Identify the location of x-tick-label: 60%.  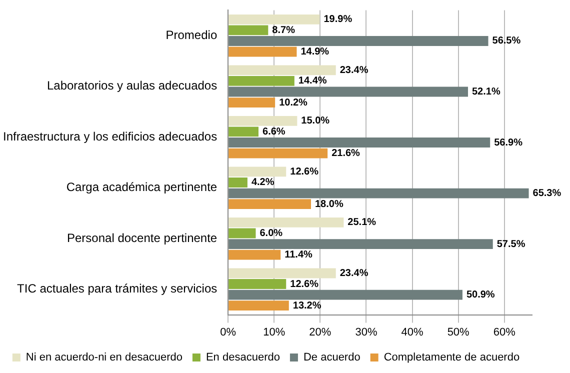
(504, 332).